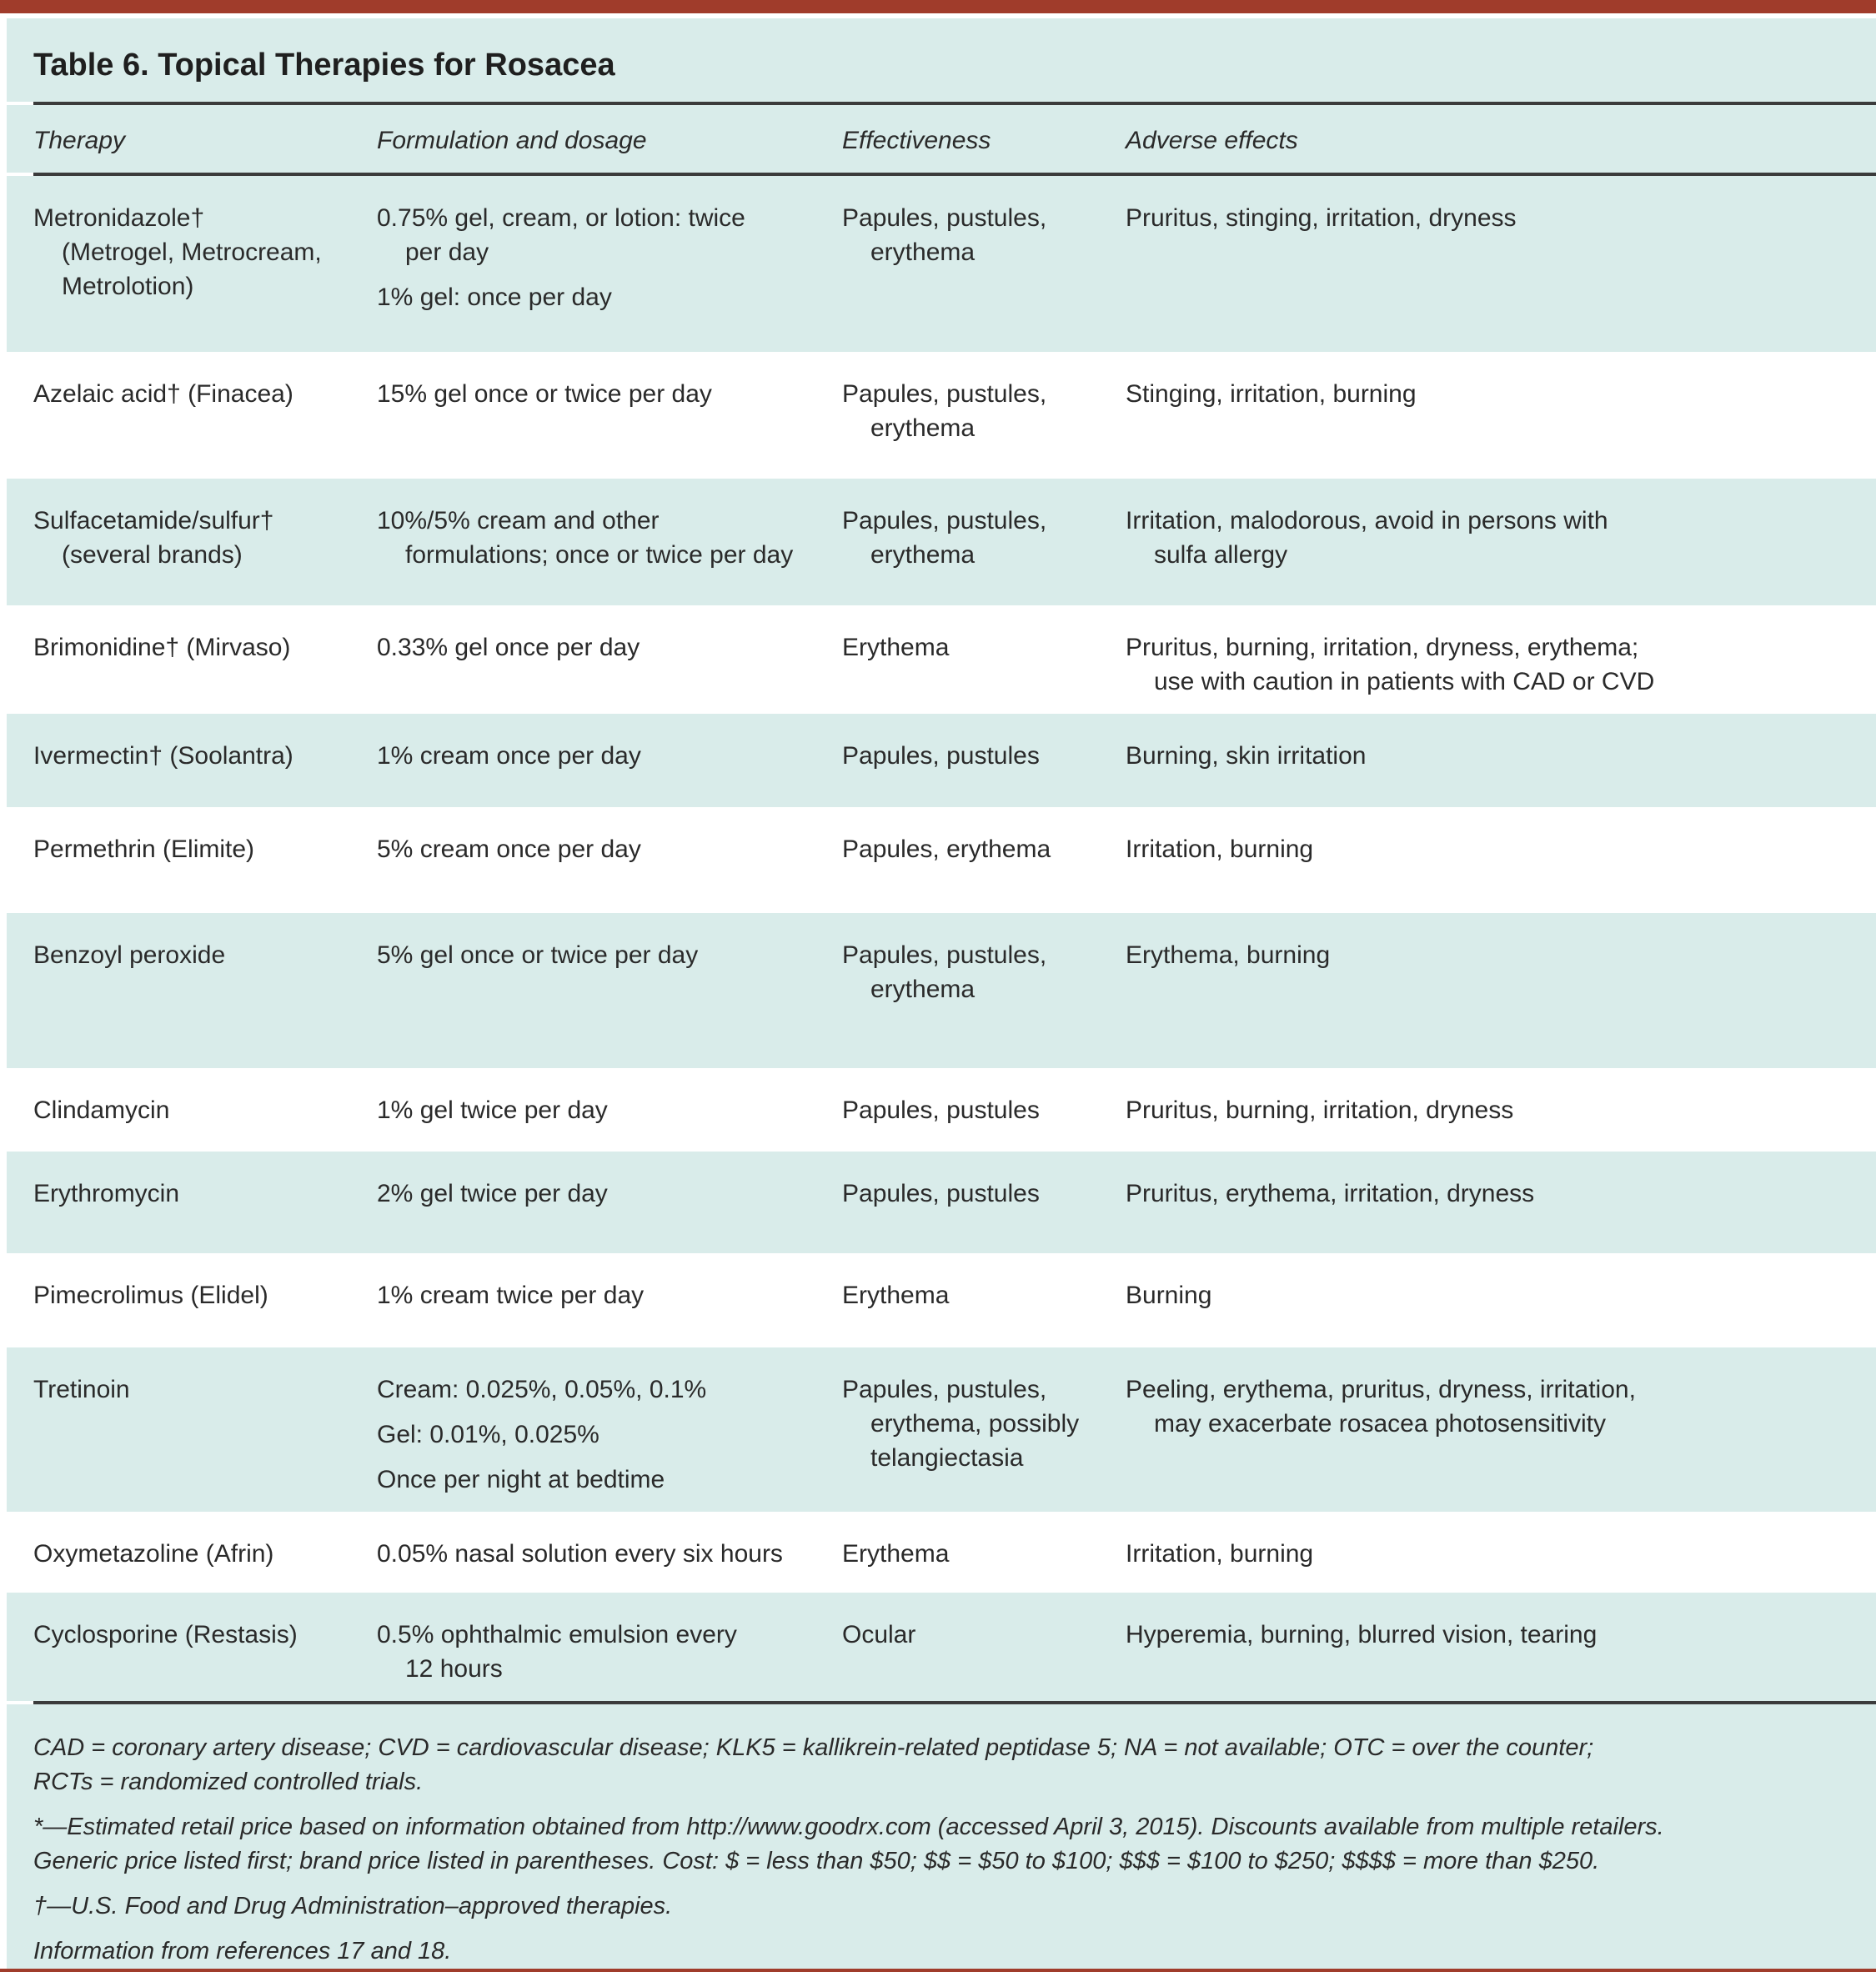 Image resolution: width=1876 pixels, height=1972 pixels. Describe the element at coordinates (192, 252) in the screenshot. I see `cell-line: (Metrogel, Metrocream,` at that location.